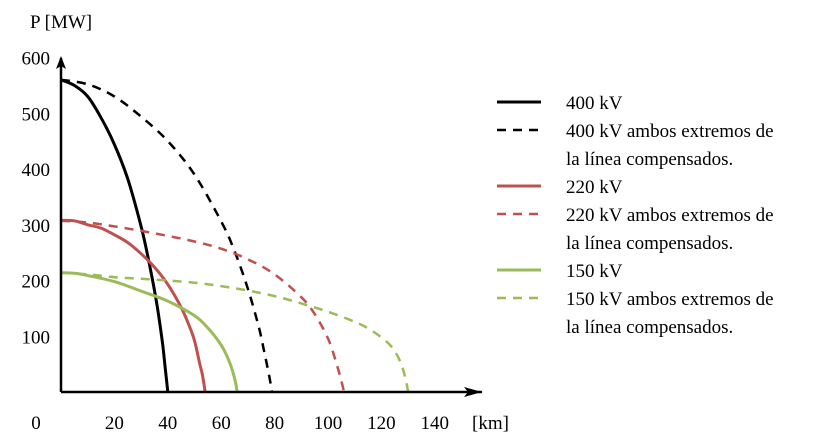 This screenshot has height=436, width=824. I want to click on y-tick-label: 400, so click(36, 170).